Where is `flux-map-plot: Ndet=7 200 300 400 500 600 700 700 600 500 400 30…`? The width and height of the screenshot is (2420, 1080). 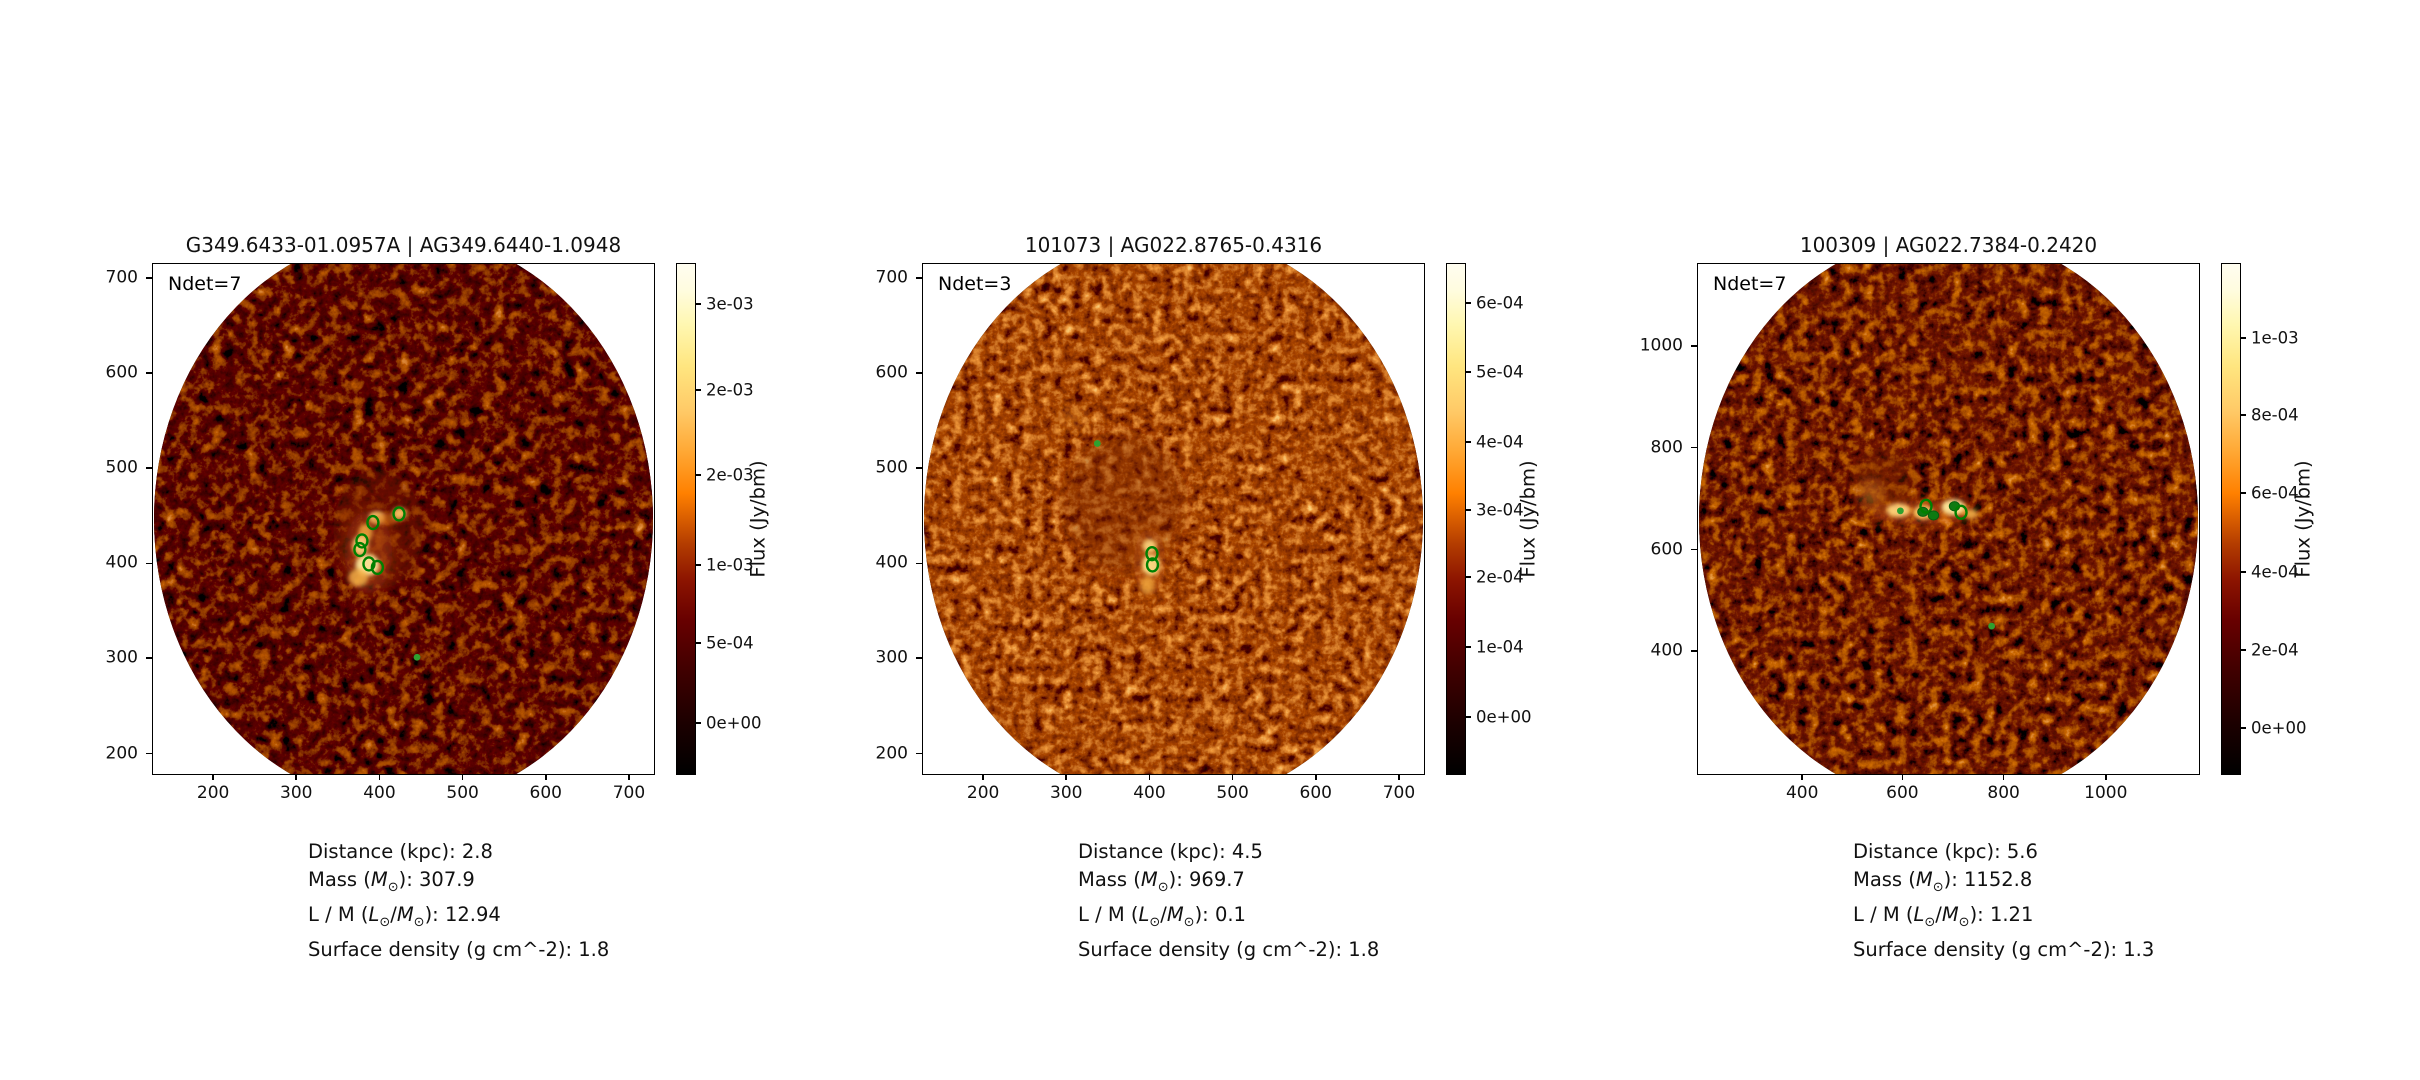 flux-map-plot: Ndet=7 200 300 400 500 600 700 700 600 500 400 30… is located at coordinates (380, 533).